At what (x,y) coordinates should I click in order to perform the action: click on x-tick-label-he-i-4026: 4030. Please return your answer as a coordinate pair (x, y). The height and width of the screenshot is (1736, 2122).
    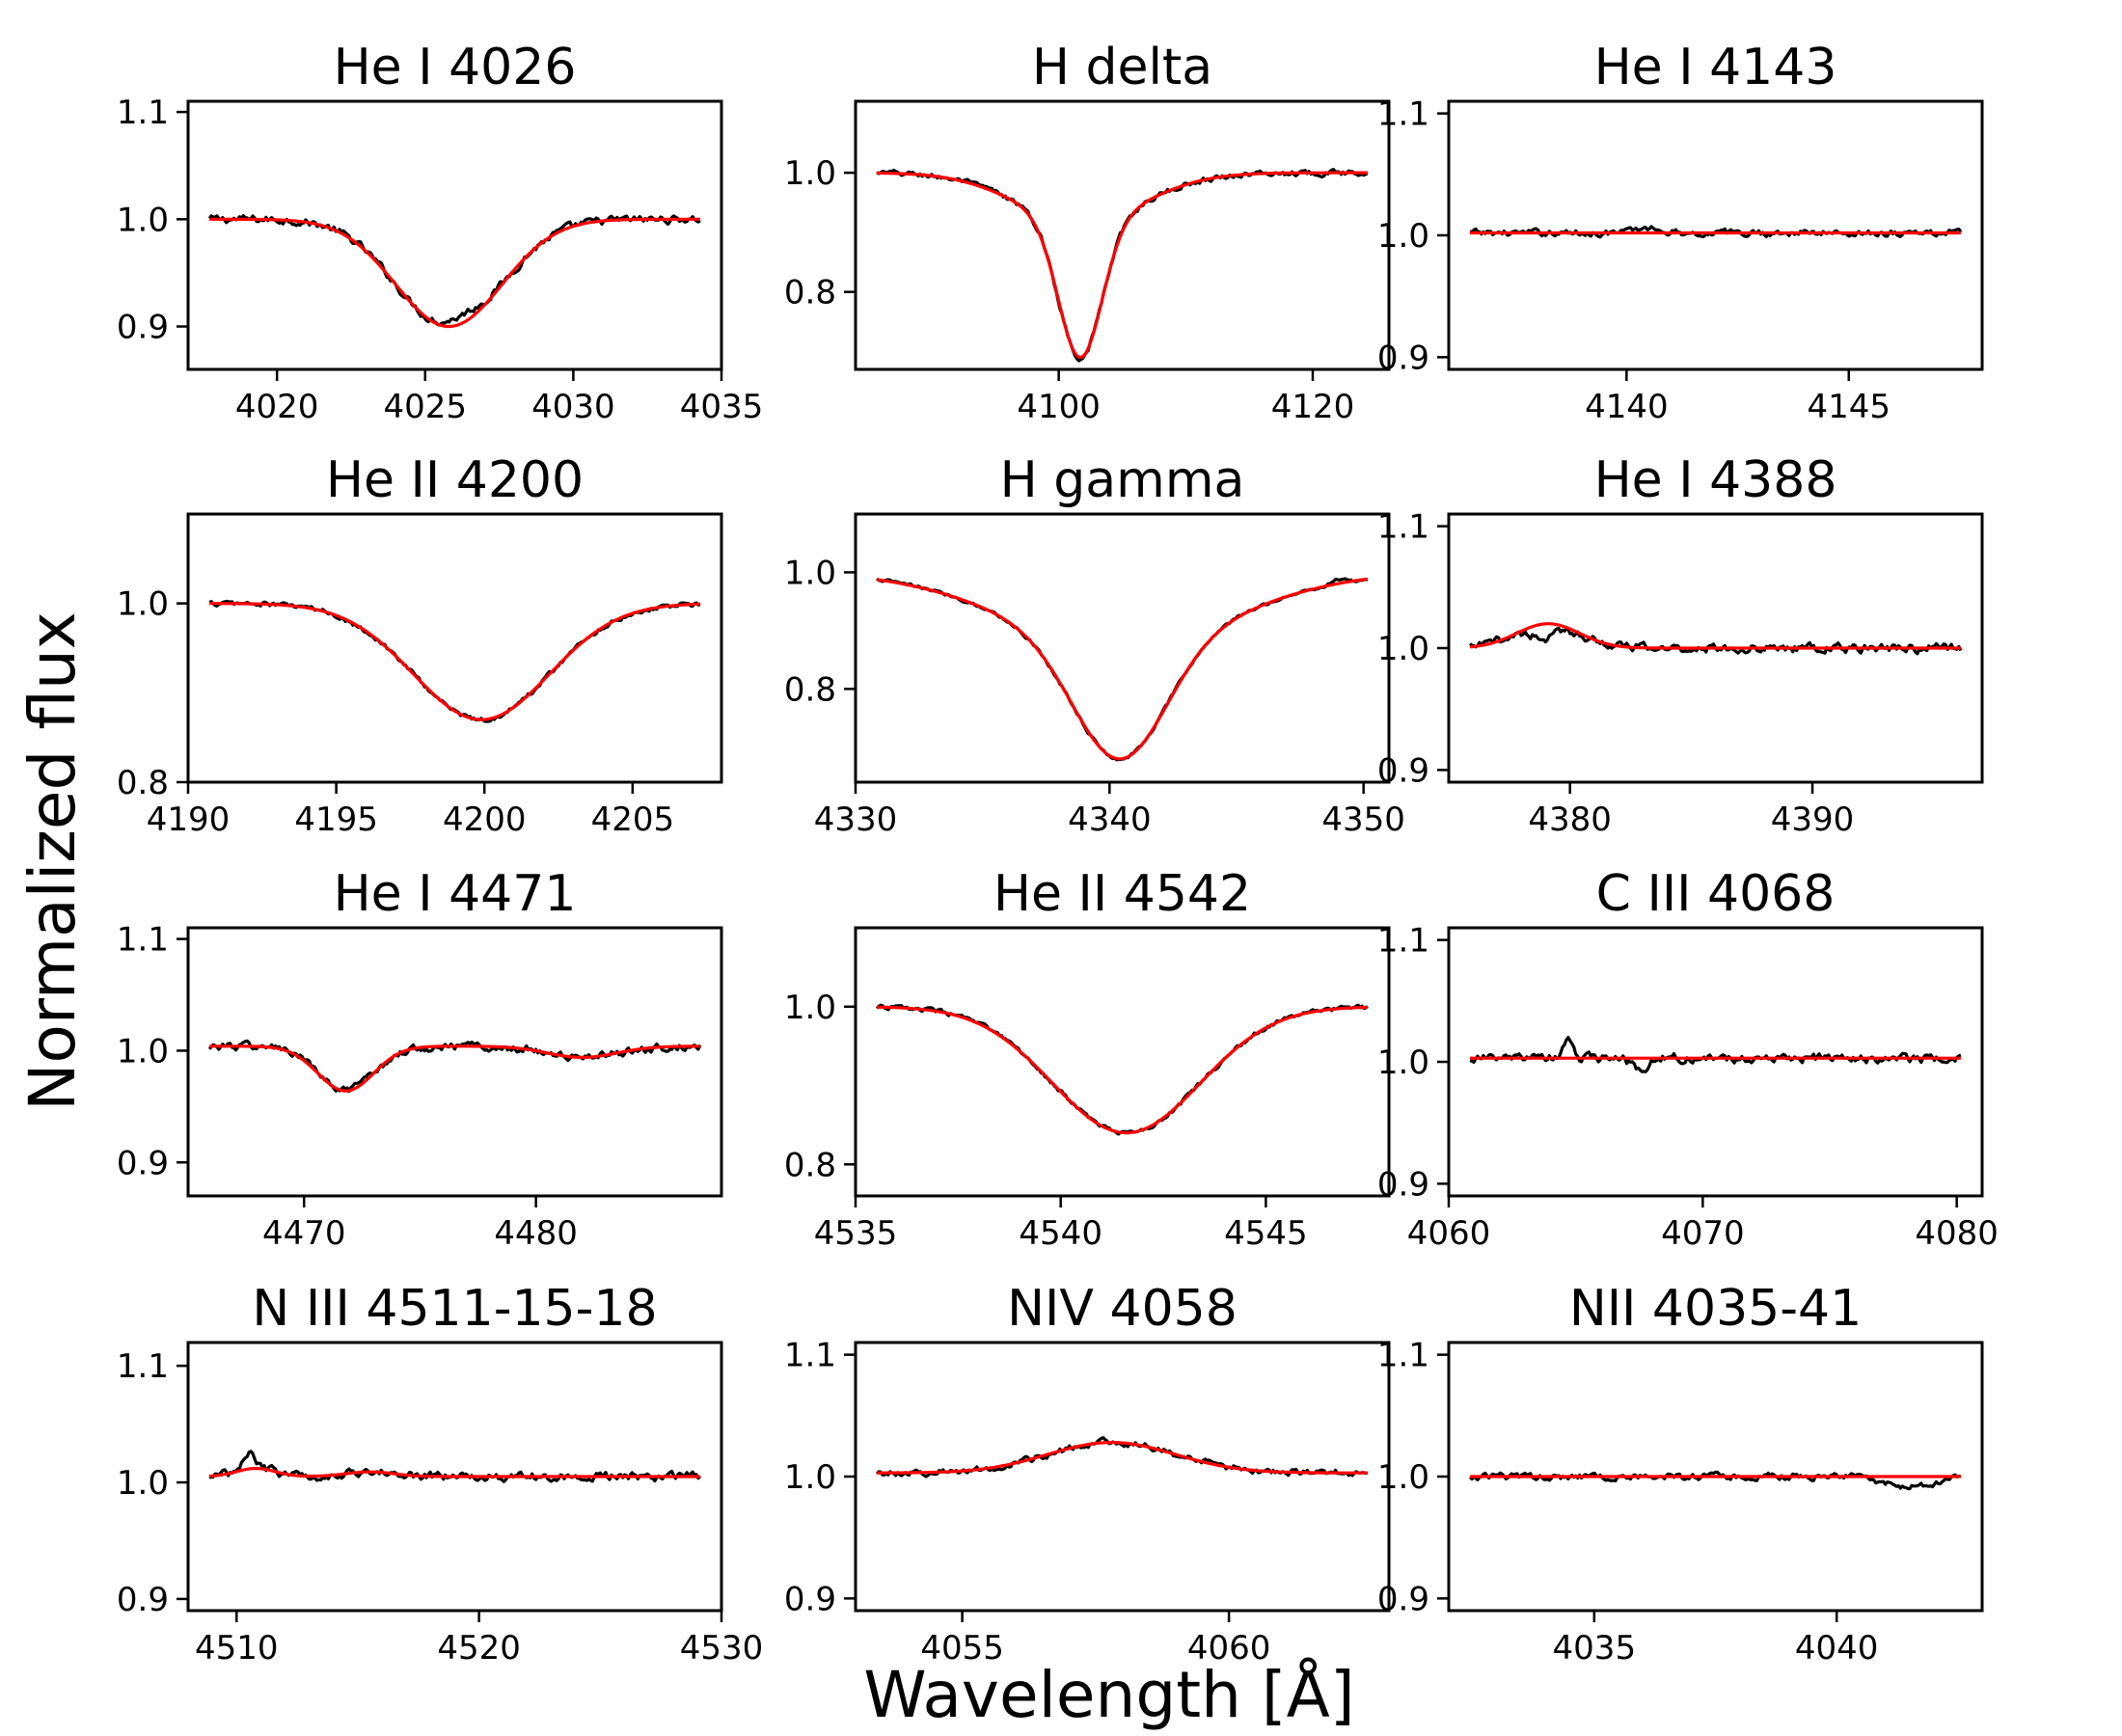
    Looking at the image, I should click on (573, 407).